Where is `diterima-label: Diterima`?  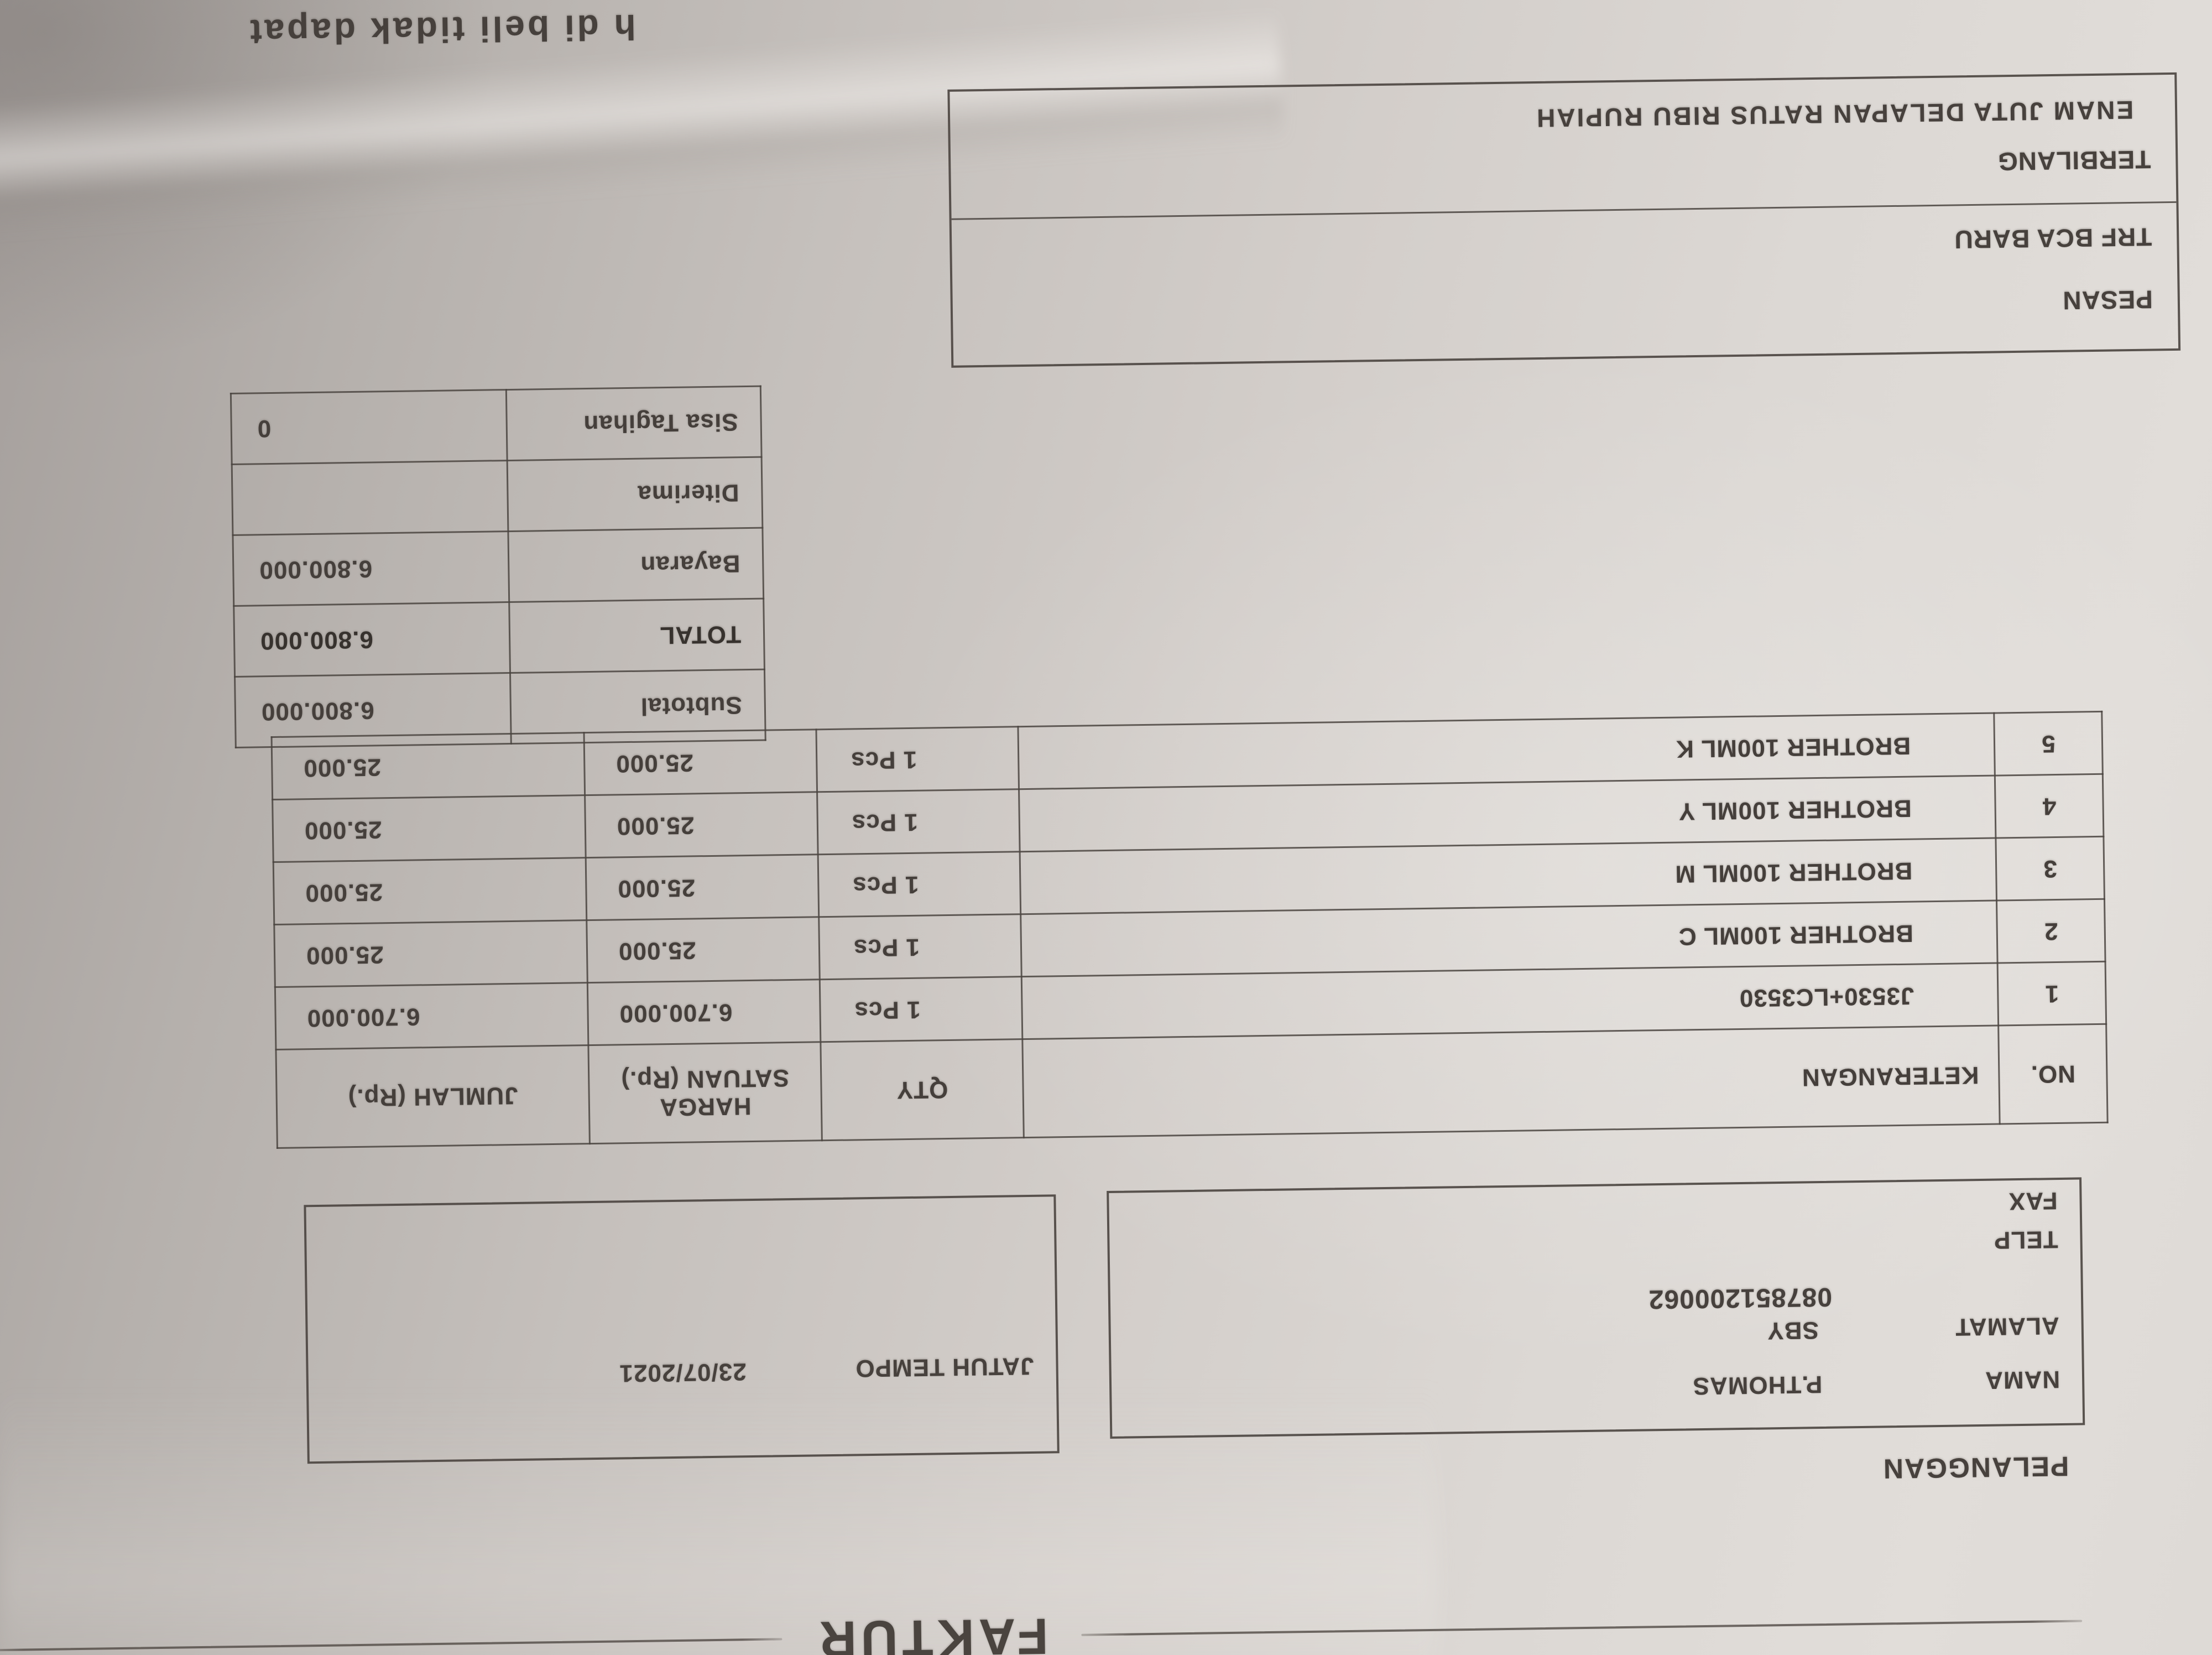
diterima-label: Diterima is located at coordinates (635, 494).